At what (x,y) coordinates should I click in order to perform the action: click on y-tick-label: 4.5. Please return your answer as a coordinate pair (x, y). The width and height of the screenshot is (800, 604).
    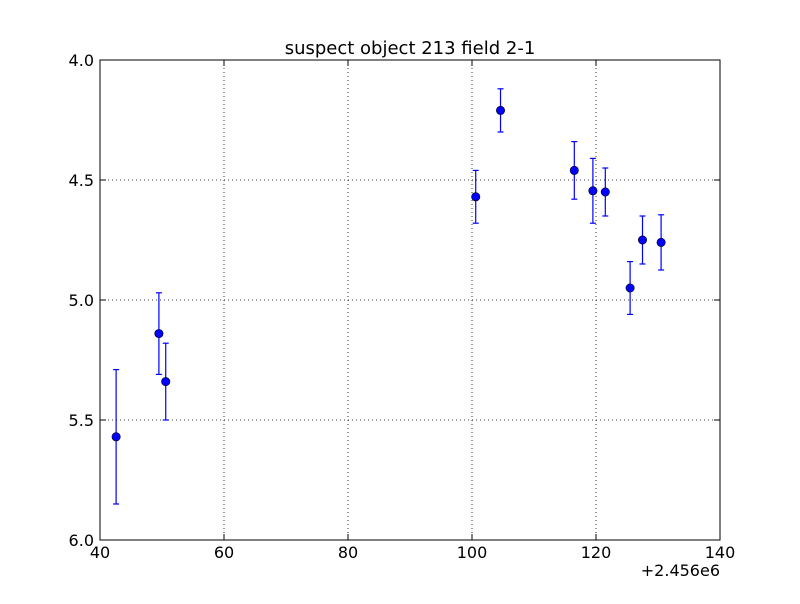
    Looking at the image, I should click on (81, 180).